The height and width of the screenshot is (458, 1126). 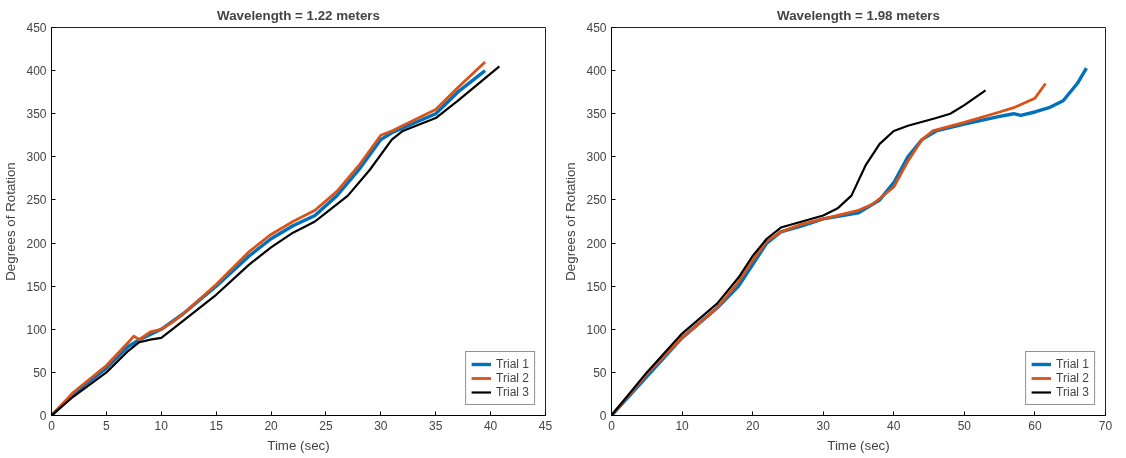 What do you see at coordinates (545, 425) in the screenshot?
I see `x-tick-label: 45` at bounding box center [545, 425].